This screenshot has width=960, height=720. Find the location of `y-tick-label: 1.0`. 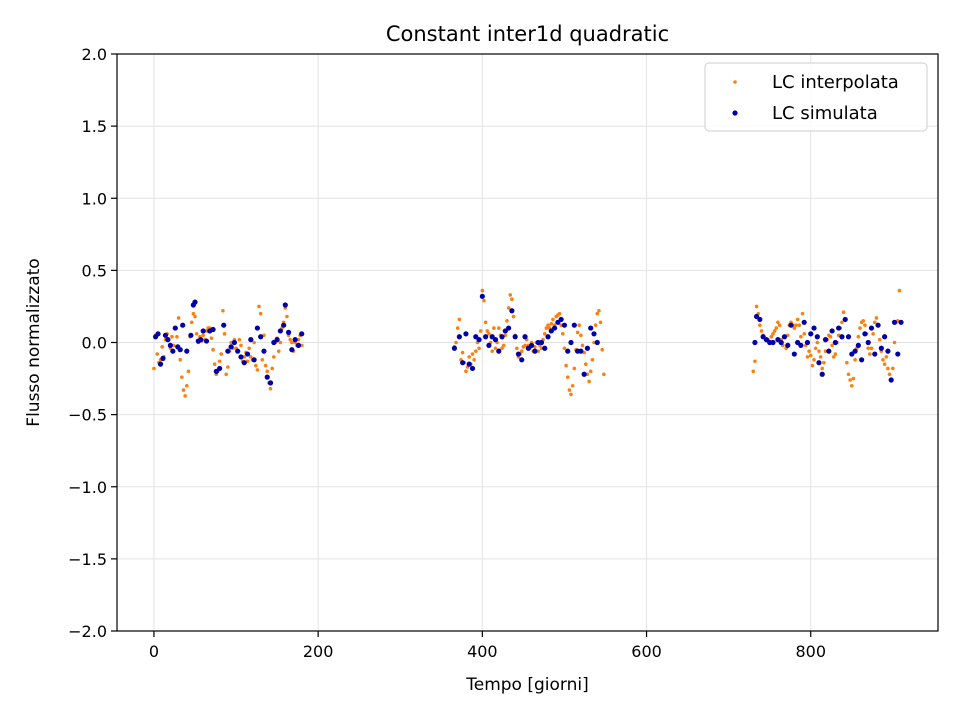

y-tick-label: 1.0 is located at coordinates (94, 198).